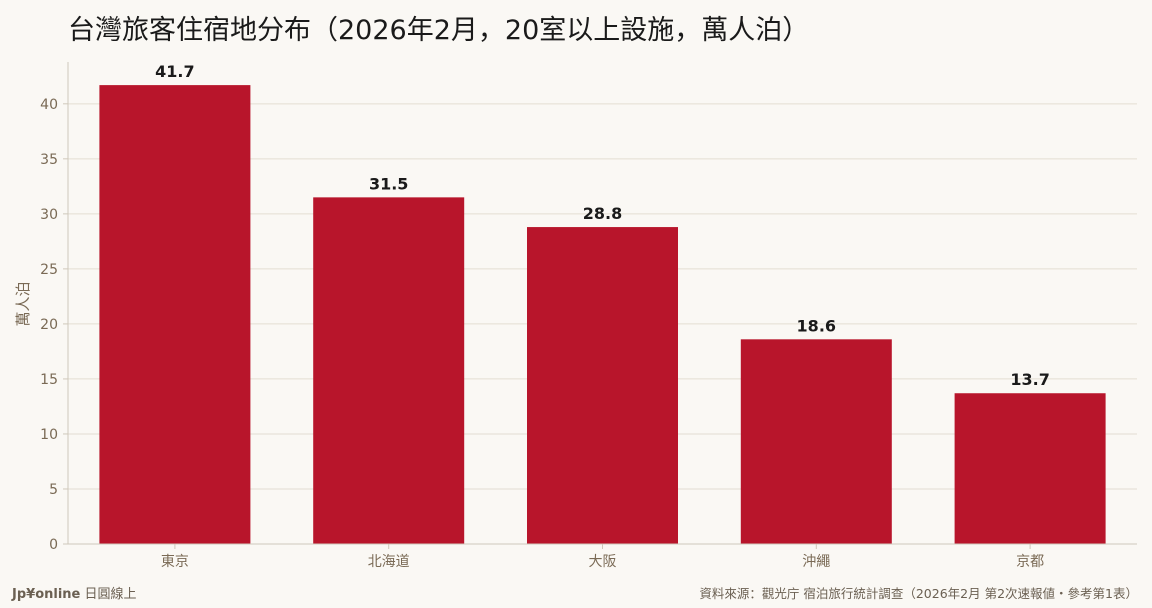 The width and height of the screenshot is (1152, 608). Describe the element at coordinates (175, 562) in the screenshot. I see `x-tick-label: 東京` at that location.